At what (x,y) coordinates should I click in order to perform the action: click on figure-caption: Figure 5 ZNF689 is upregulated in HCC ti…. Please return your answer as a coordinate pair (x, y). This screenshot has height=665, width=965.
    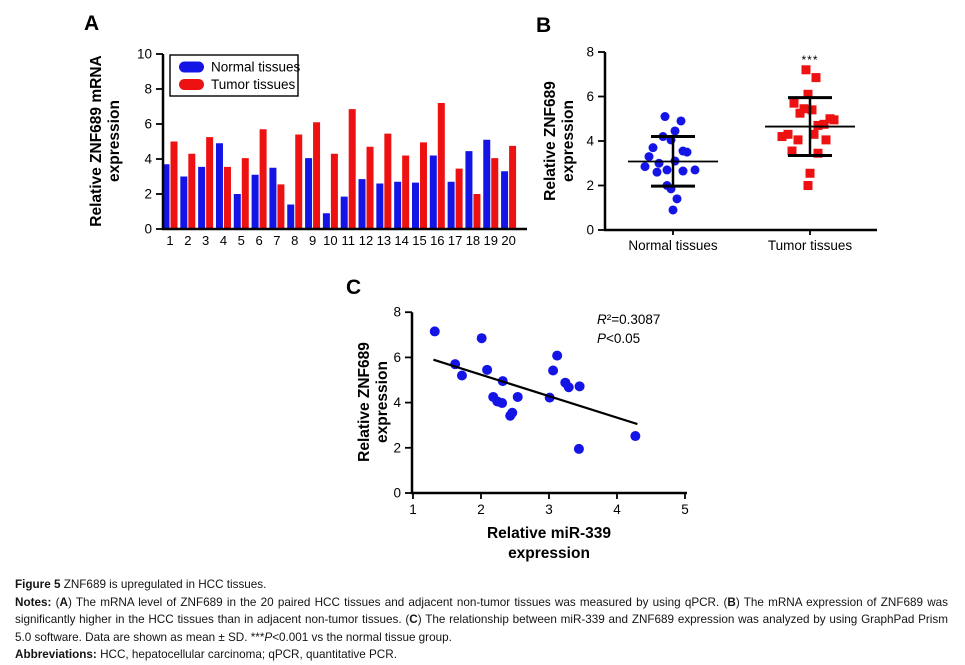
    Looking at the image, I should click on (481, 620).